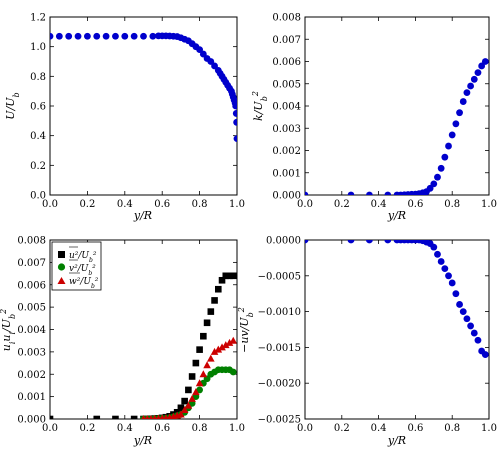  What do you see at coordinates (38, 18) in the screenshot?
I see `y-tick-label: 1.2` at bounding box center [38, 18].